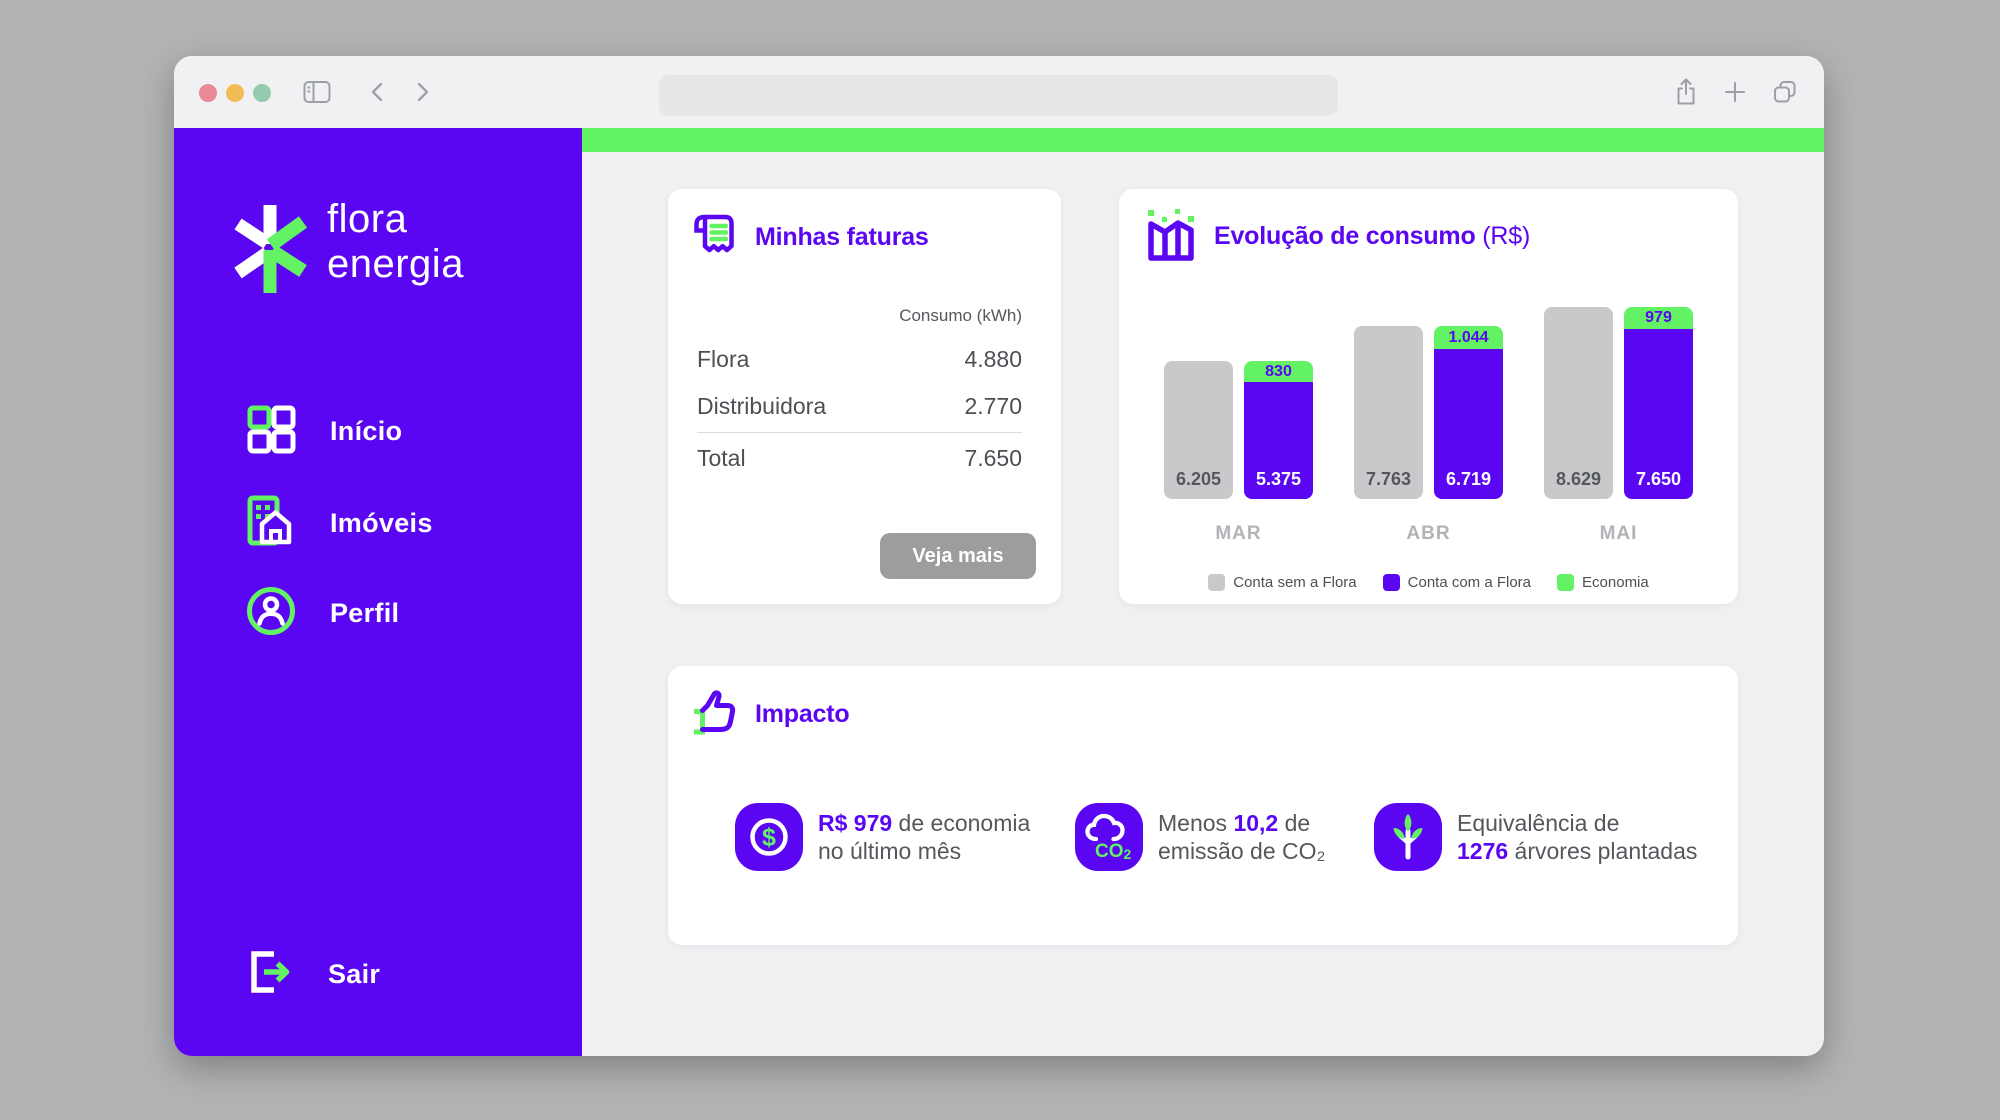 Image resolution: width=2000 pixels, height=1120 pixels. What do you see at coordinates (271, 431) in the screenshot?
I see `grid-icon` at bounding box center [271, 431].